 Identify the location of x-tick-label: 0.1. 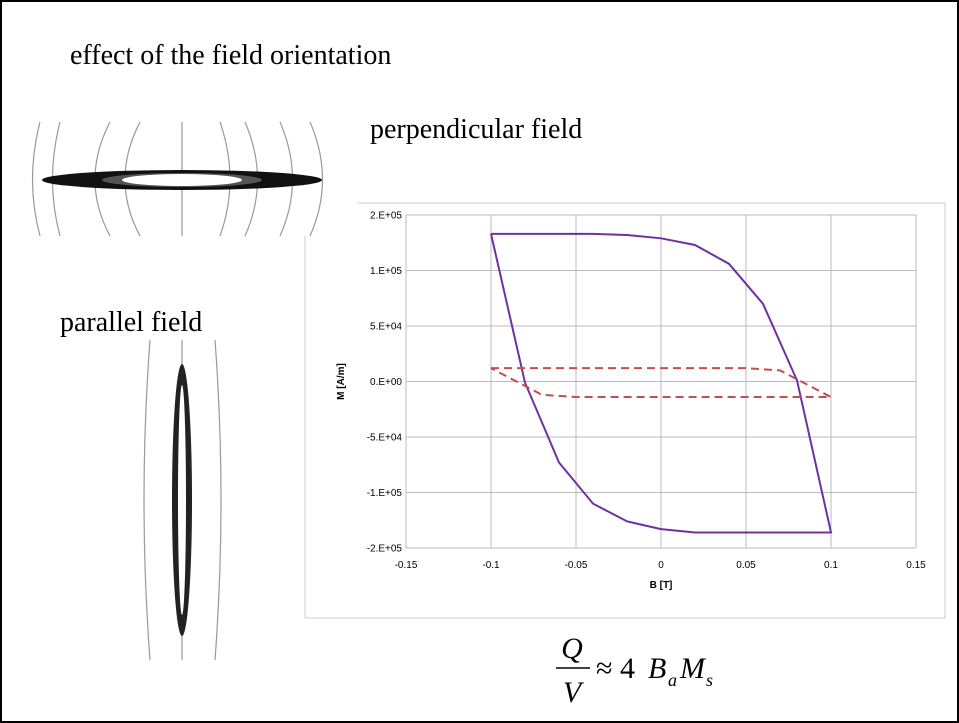
(831, 565).